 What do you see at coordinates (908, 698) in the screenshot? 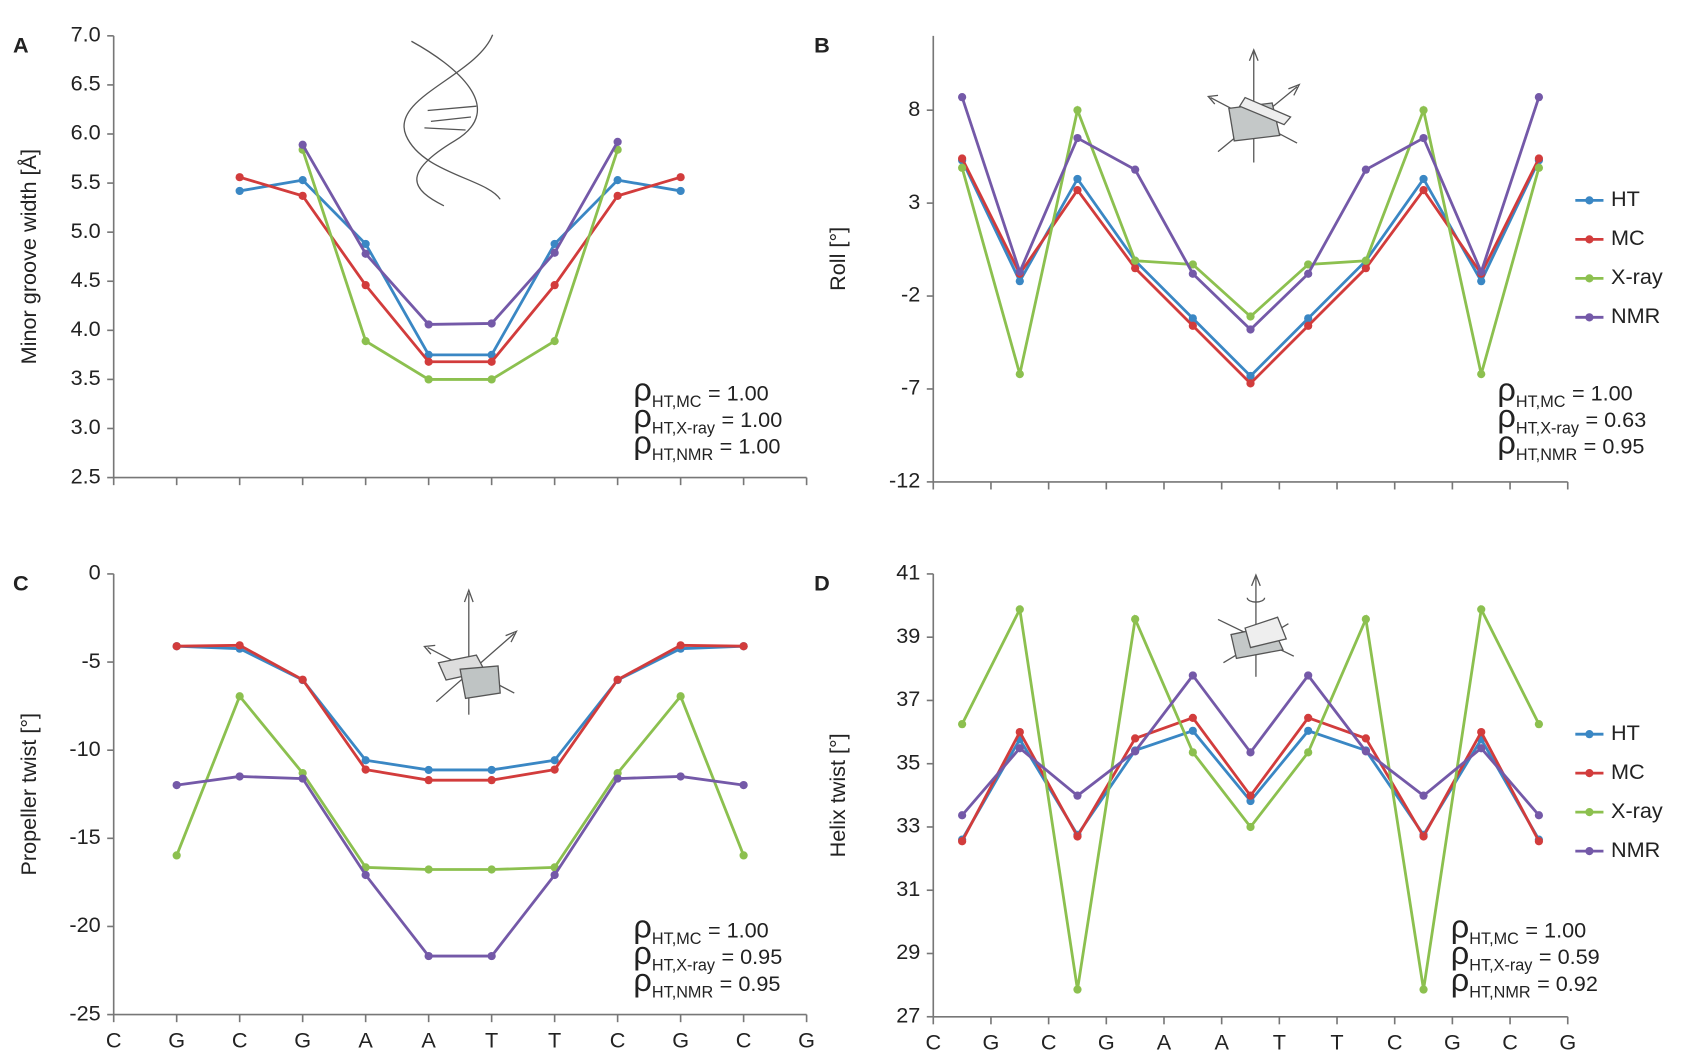
I see `y-tick-label: 37` at bounding box center [908, 698].